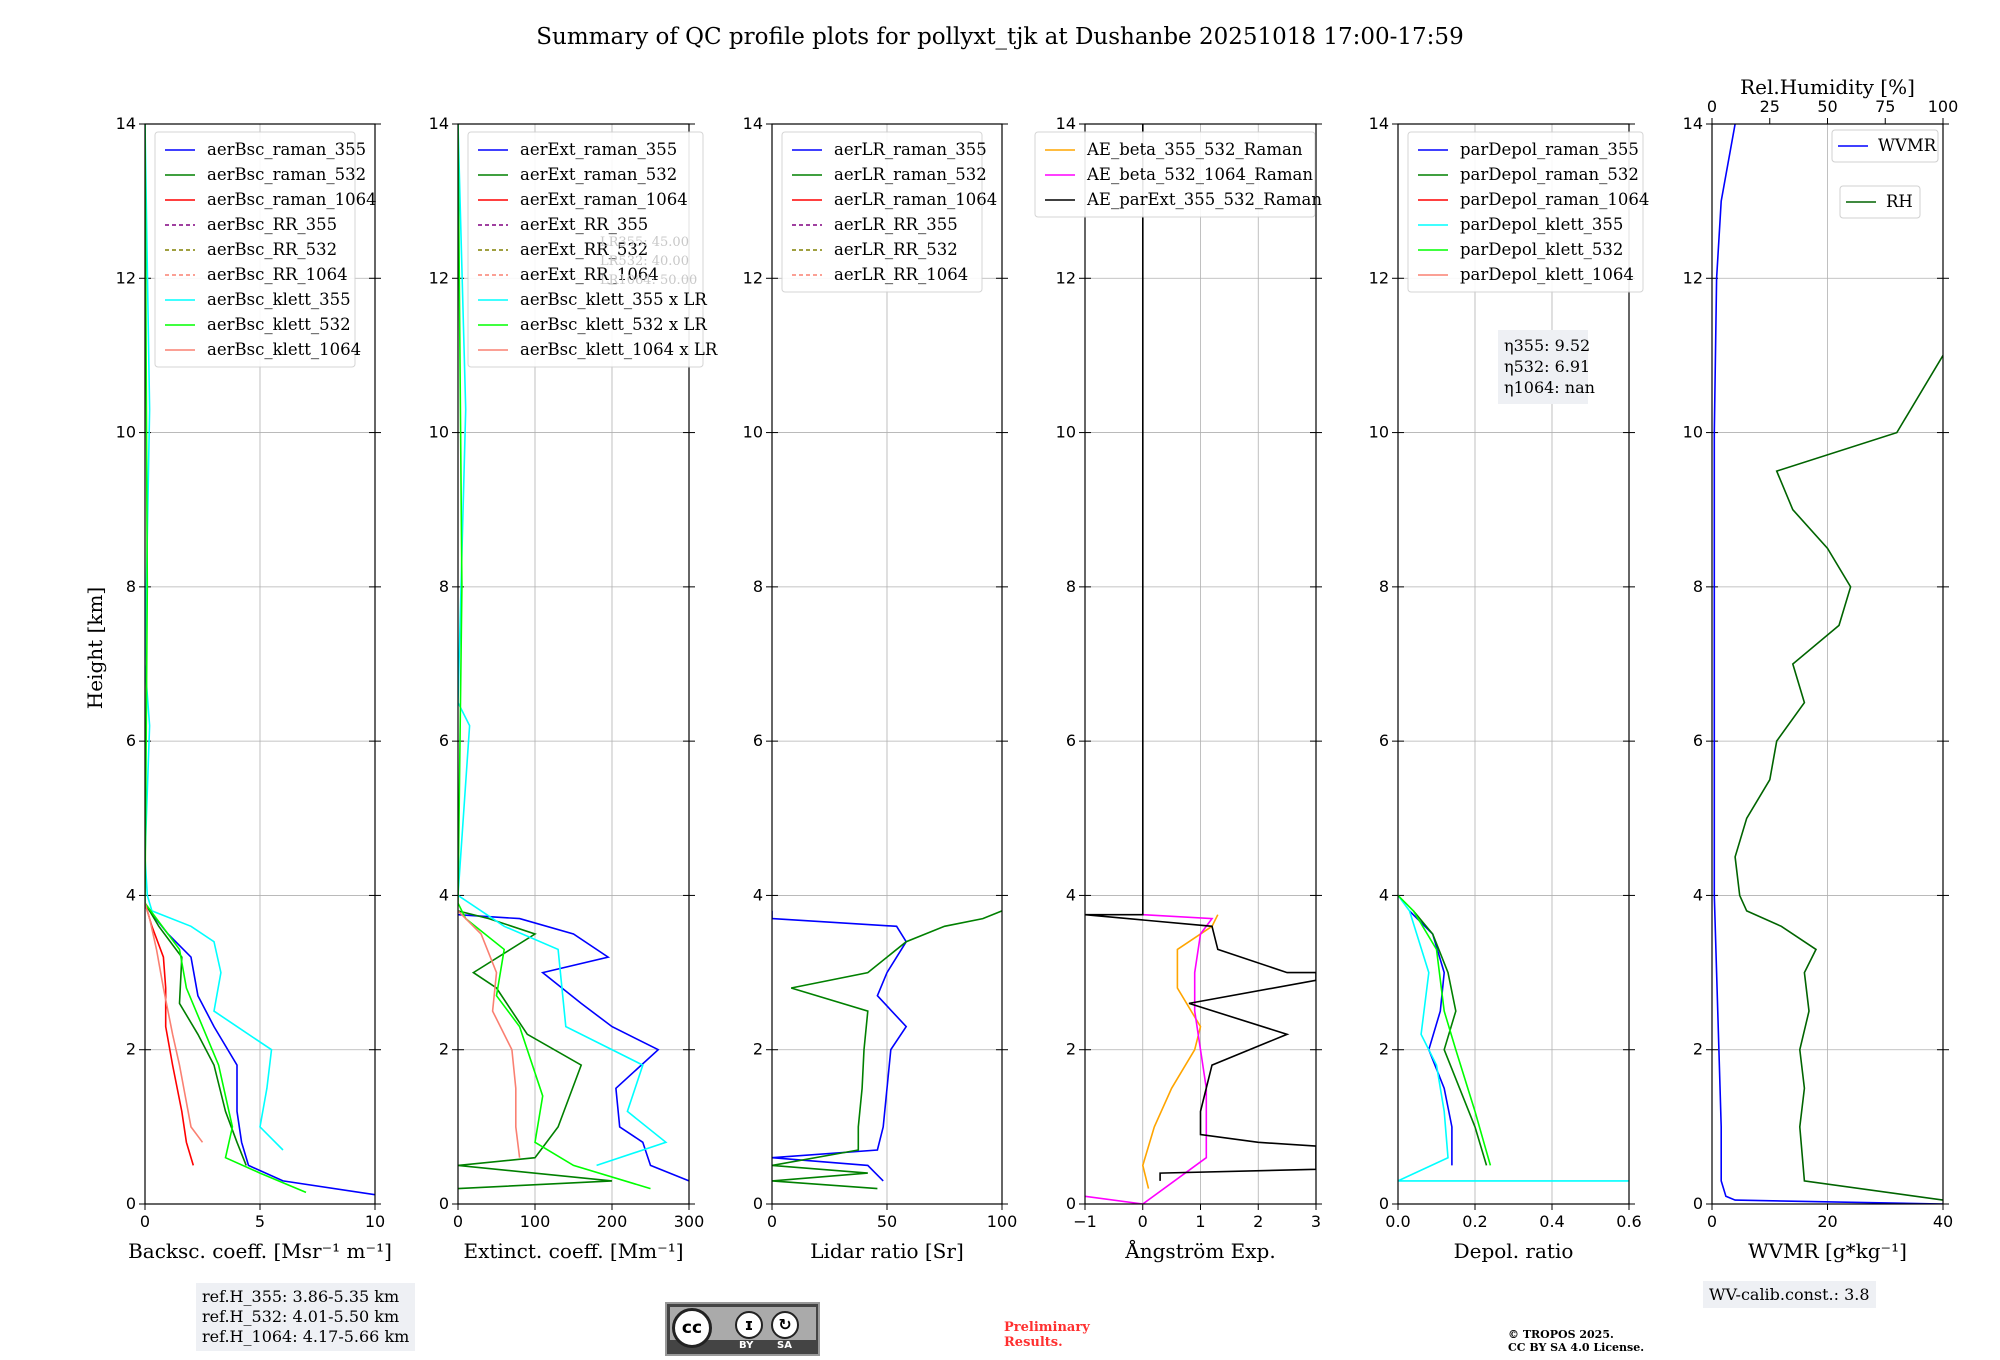 This screenshot has height=1360, width=2000. What do you see at coordinates (1071, 1203) in the screenshot?
I see `tick-label-y-ae: 0` at bounding box center [1071, 1203].